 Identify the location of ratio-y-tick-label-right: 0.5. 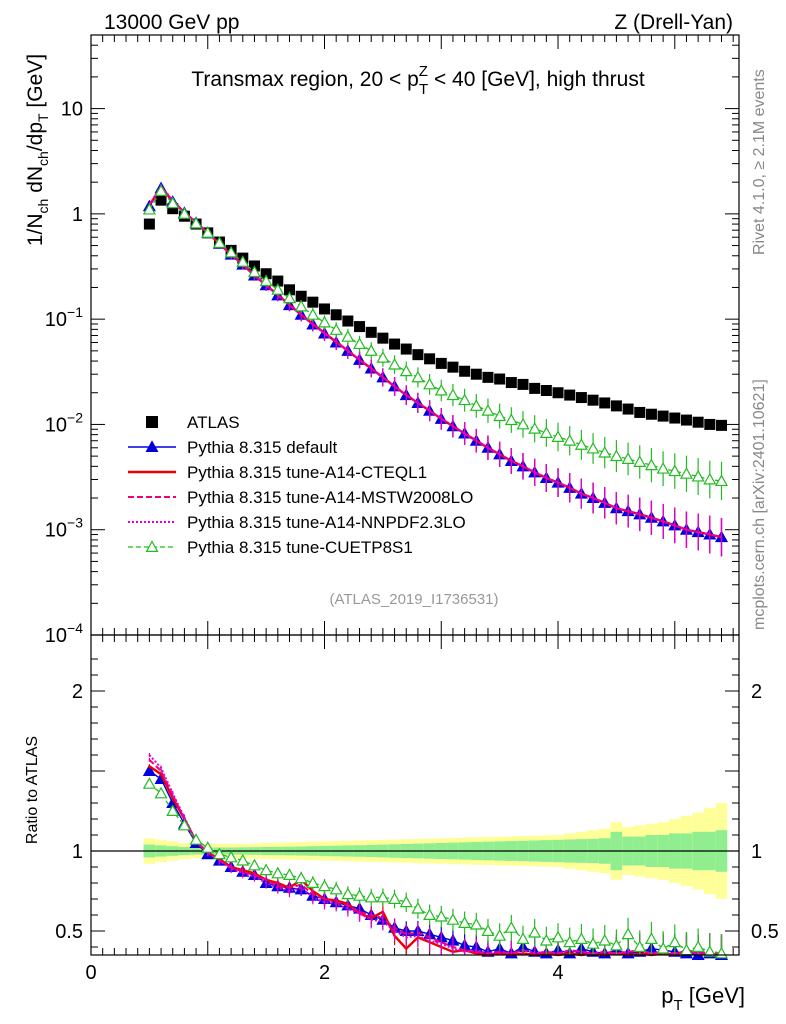
(765, 932).